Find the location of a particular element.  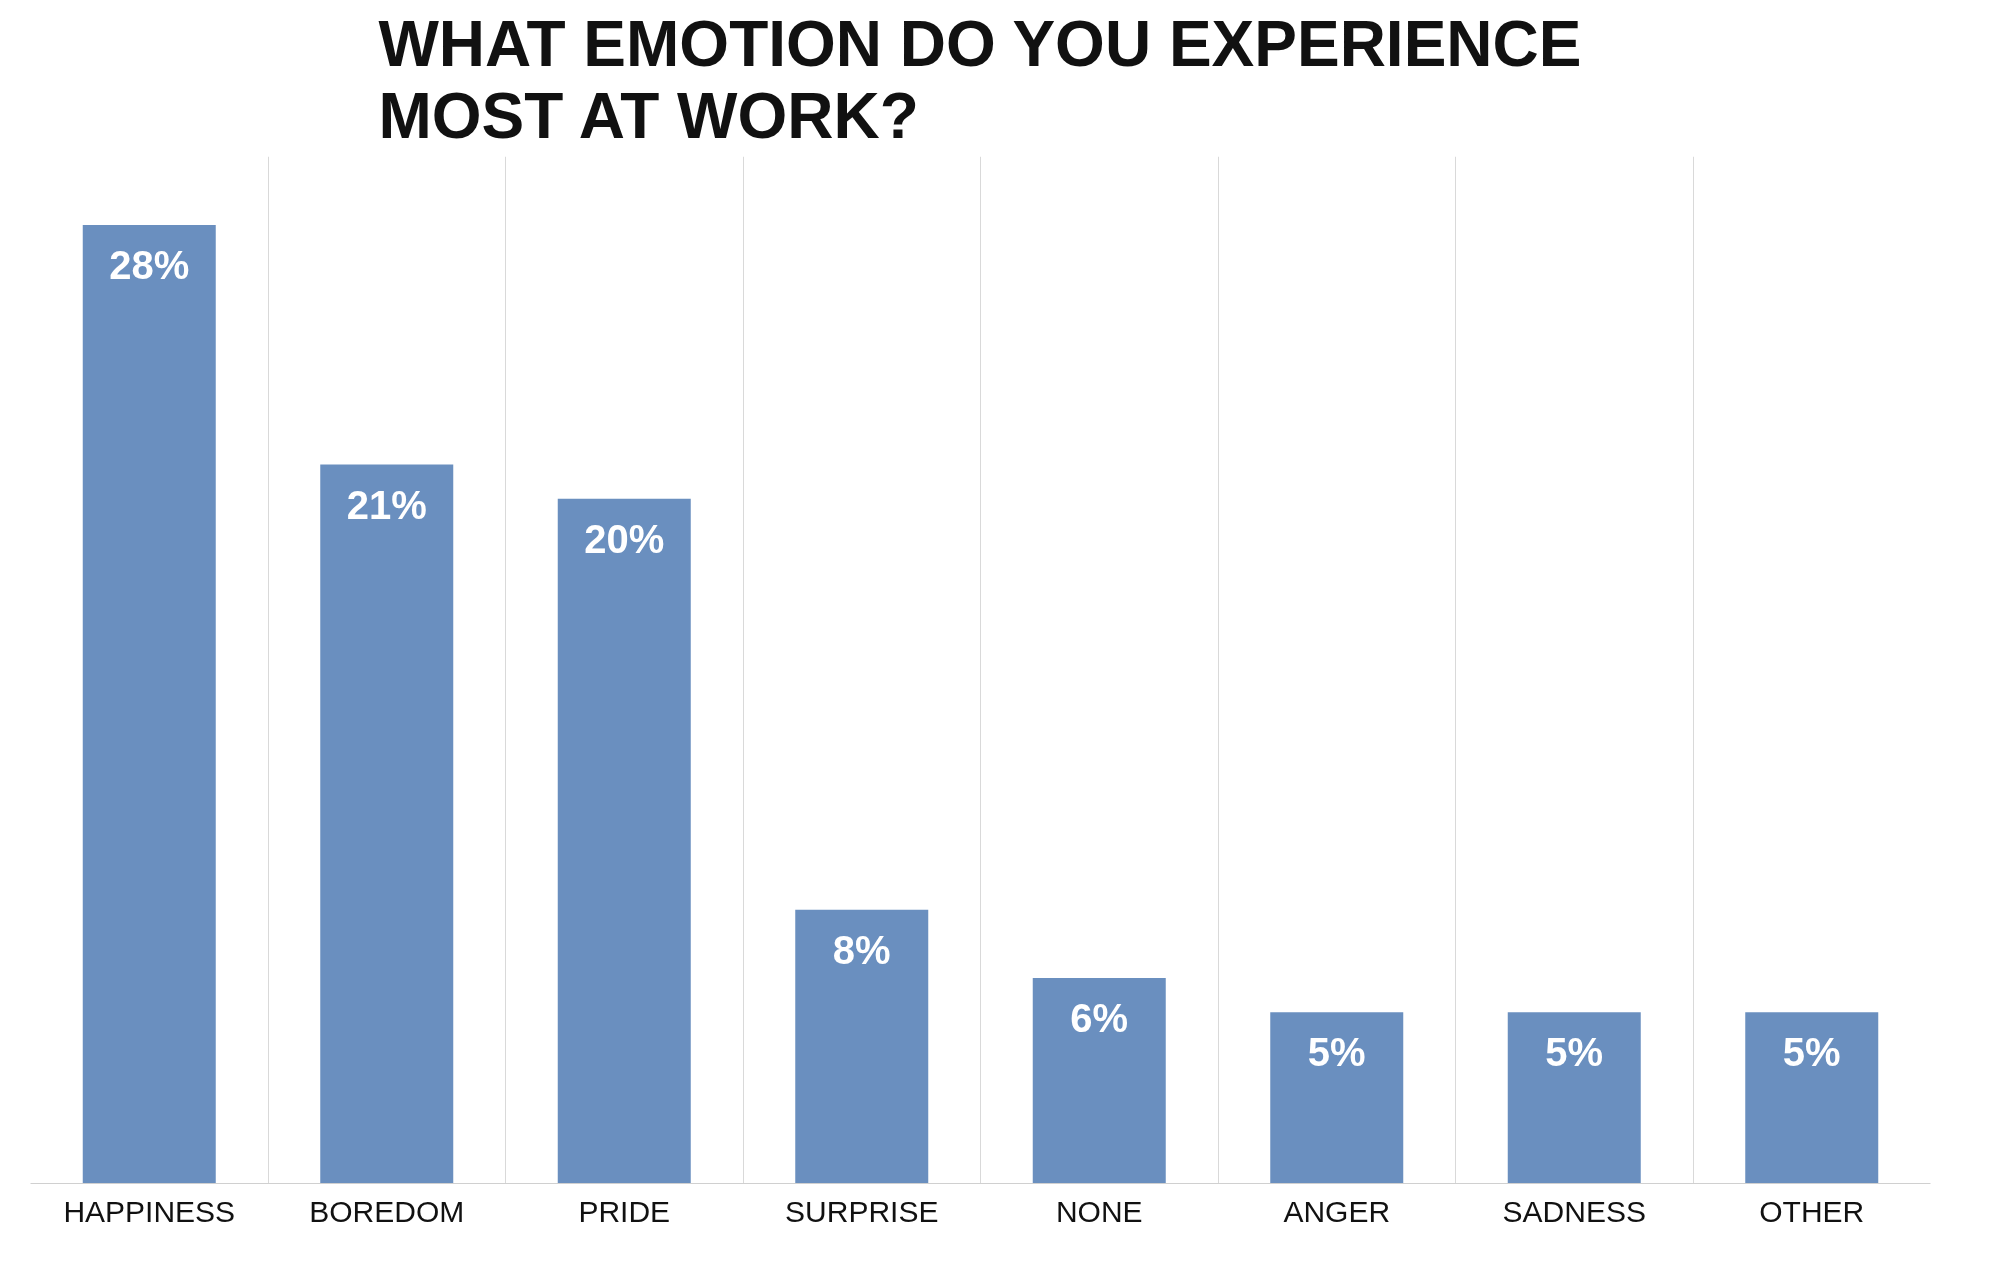

data-label: 28% is located at coordinates (149, 264).